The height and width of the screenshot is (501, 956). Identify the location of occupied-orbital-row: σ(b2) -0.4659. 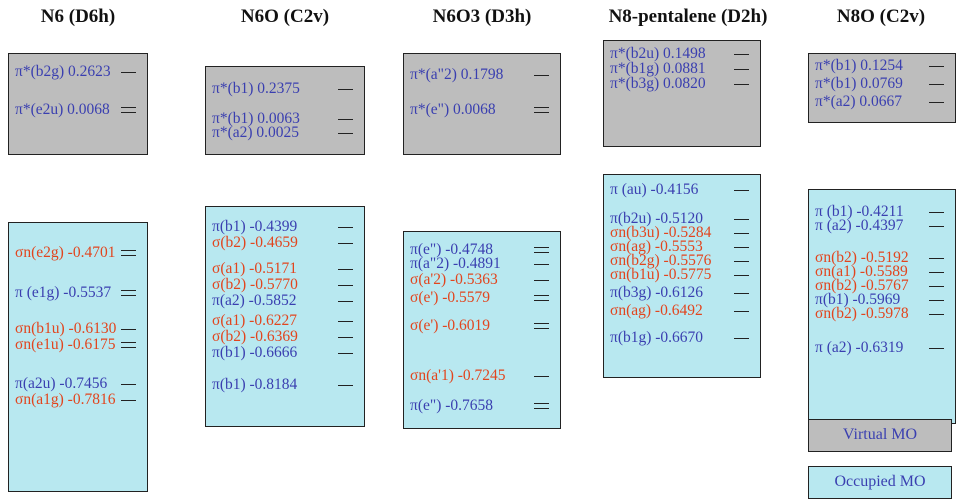
(285, 243).